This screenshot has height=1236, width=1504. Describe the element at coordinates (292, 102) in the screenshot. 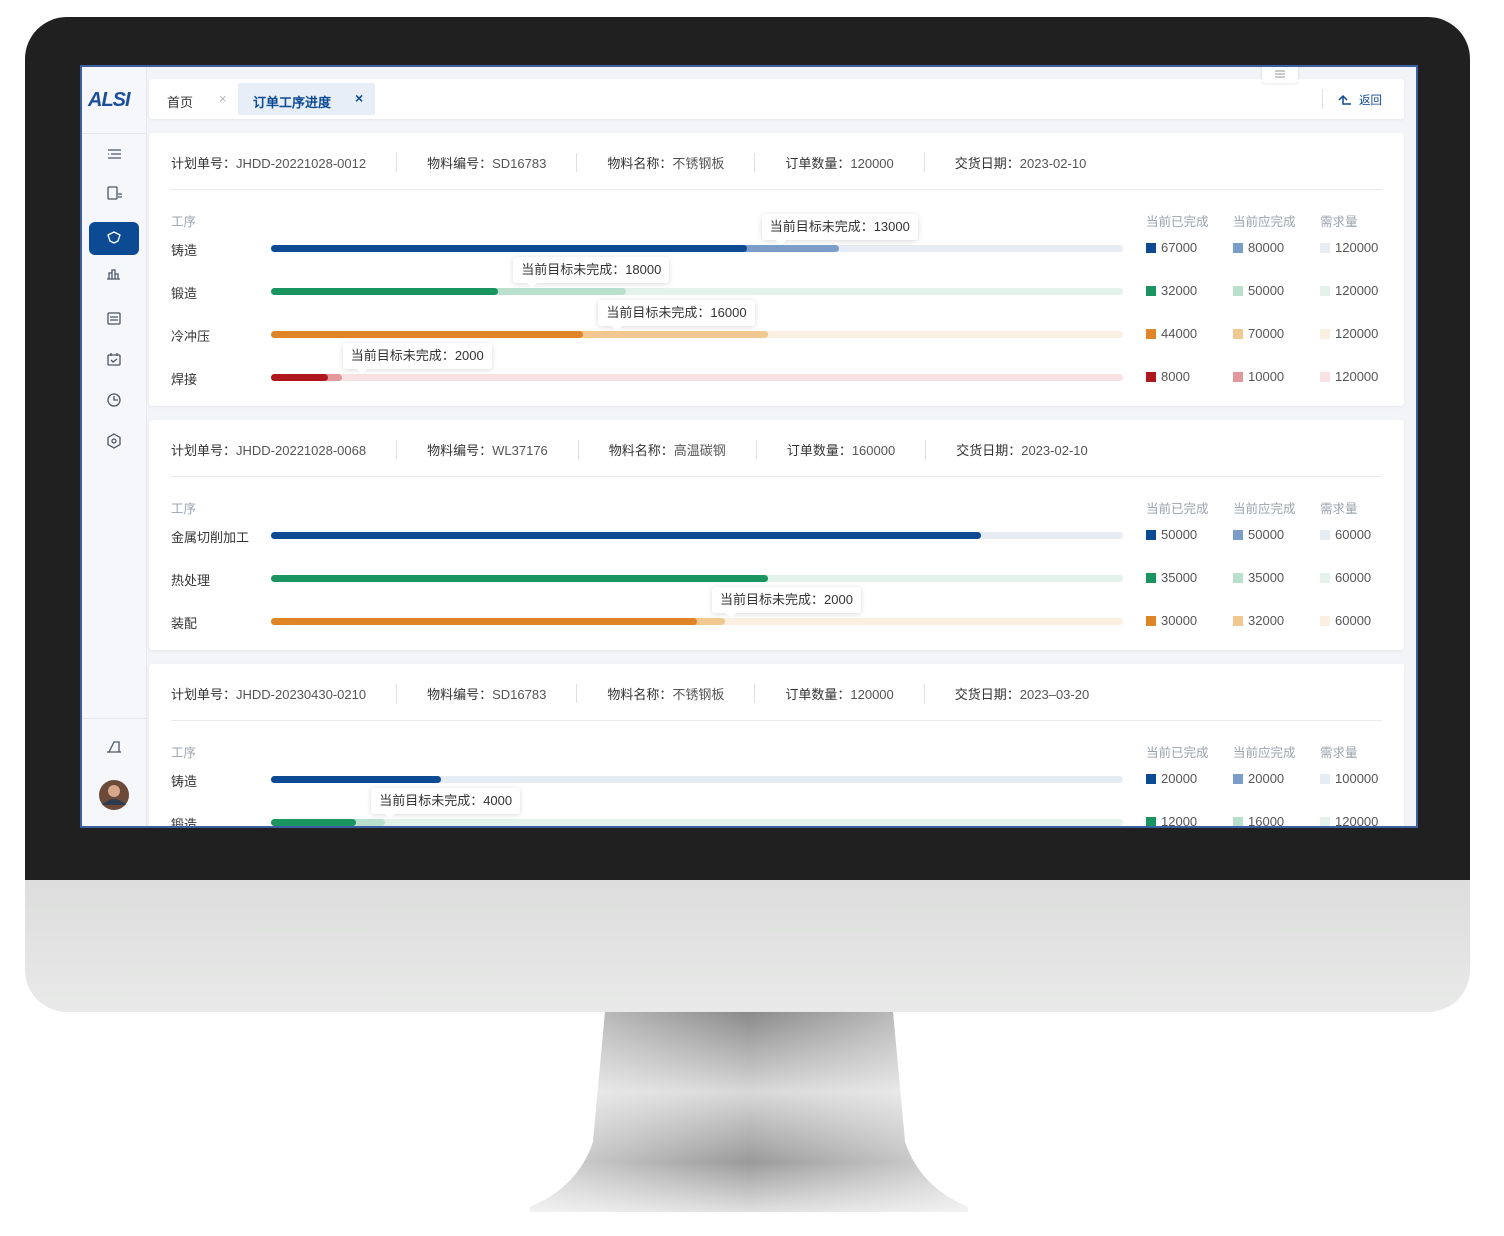

I see `tab: 订单工序进度` at that location.